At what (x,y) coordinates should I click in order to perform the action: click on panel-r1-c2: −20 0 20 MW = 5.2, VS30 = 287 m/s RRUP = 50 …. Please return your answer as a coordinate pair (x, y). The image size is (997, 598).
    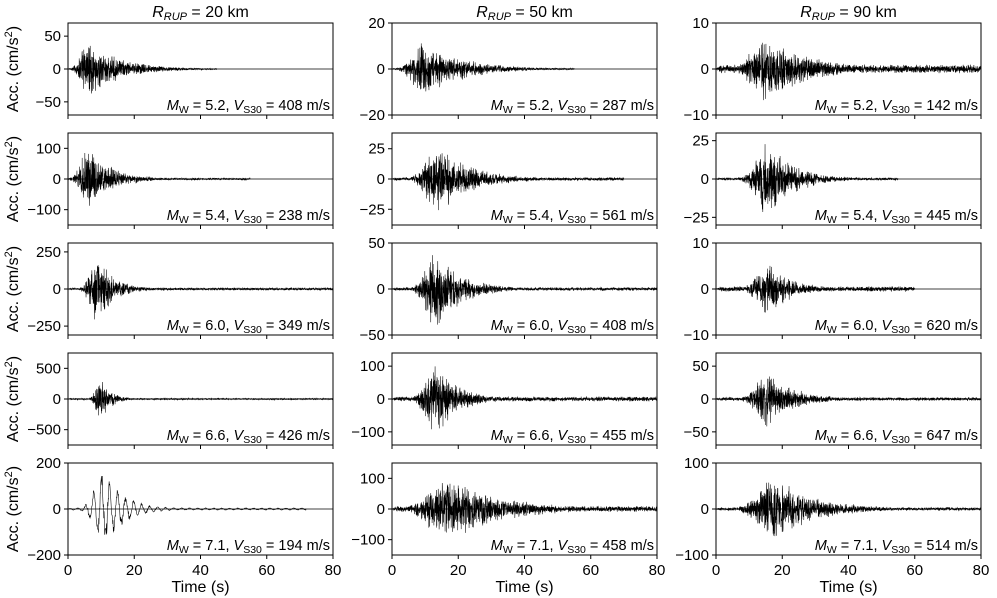
    Looking at the image, I should click on (509, 64).